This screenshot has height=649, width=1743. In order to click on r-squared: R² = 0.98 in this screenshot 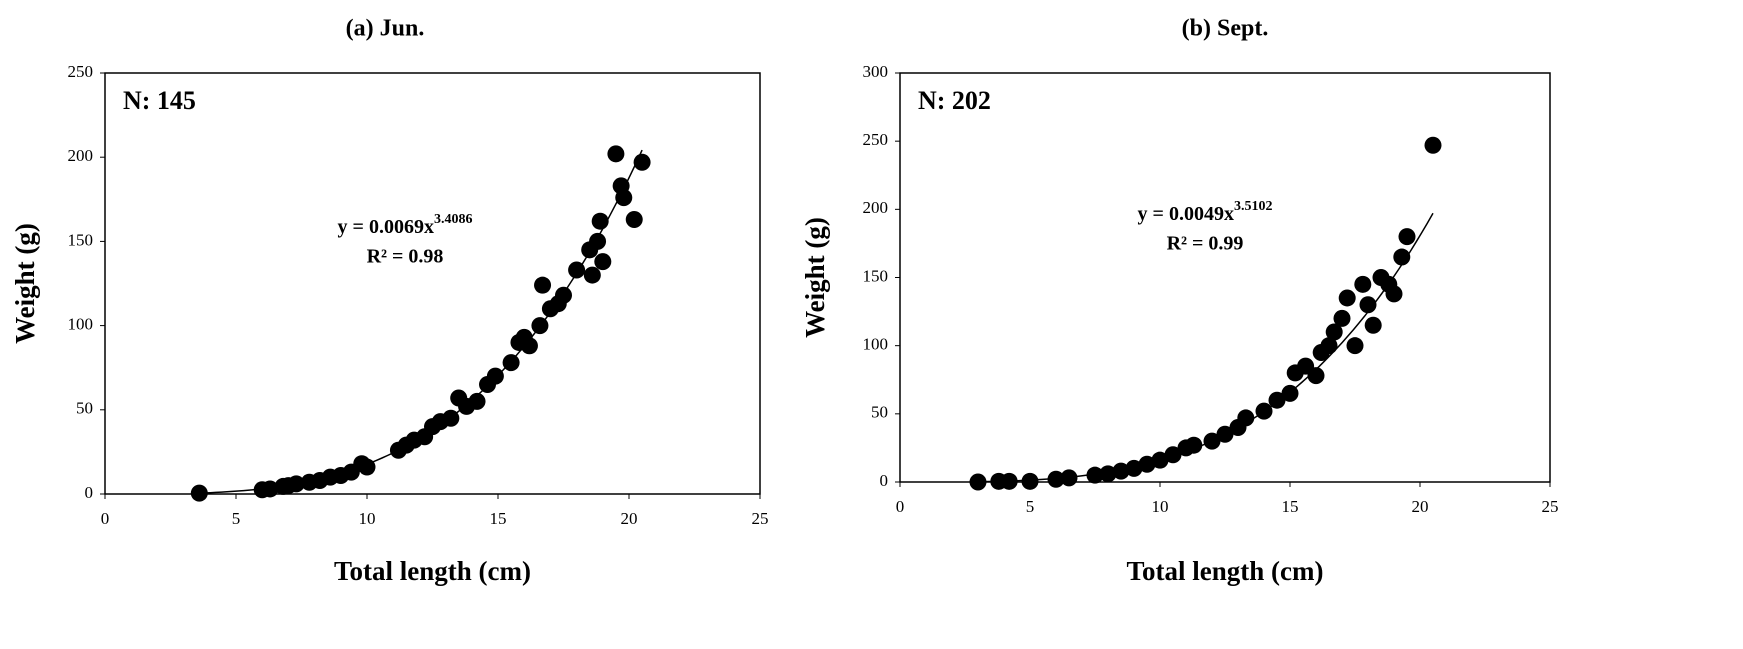, I will do `click(405, 257)`.